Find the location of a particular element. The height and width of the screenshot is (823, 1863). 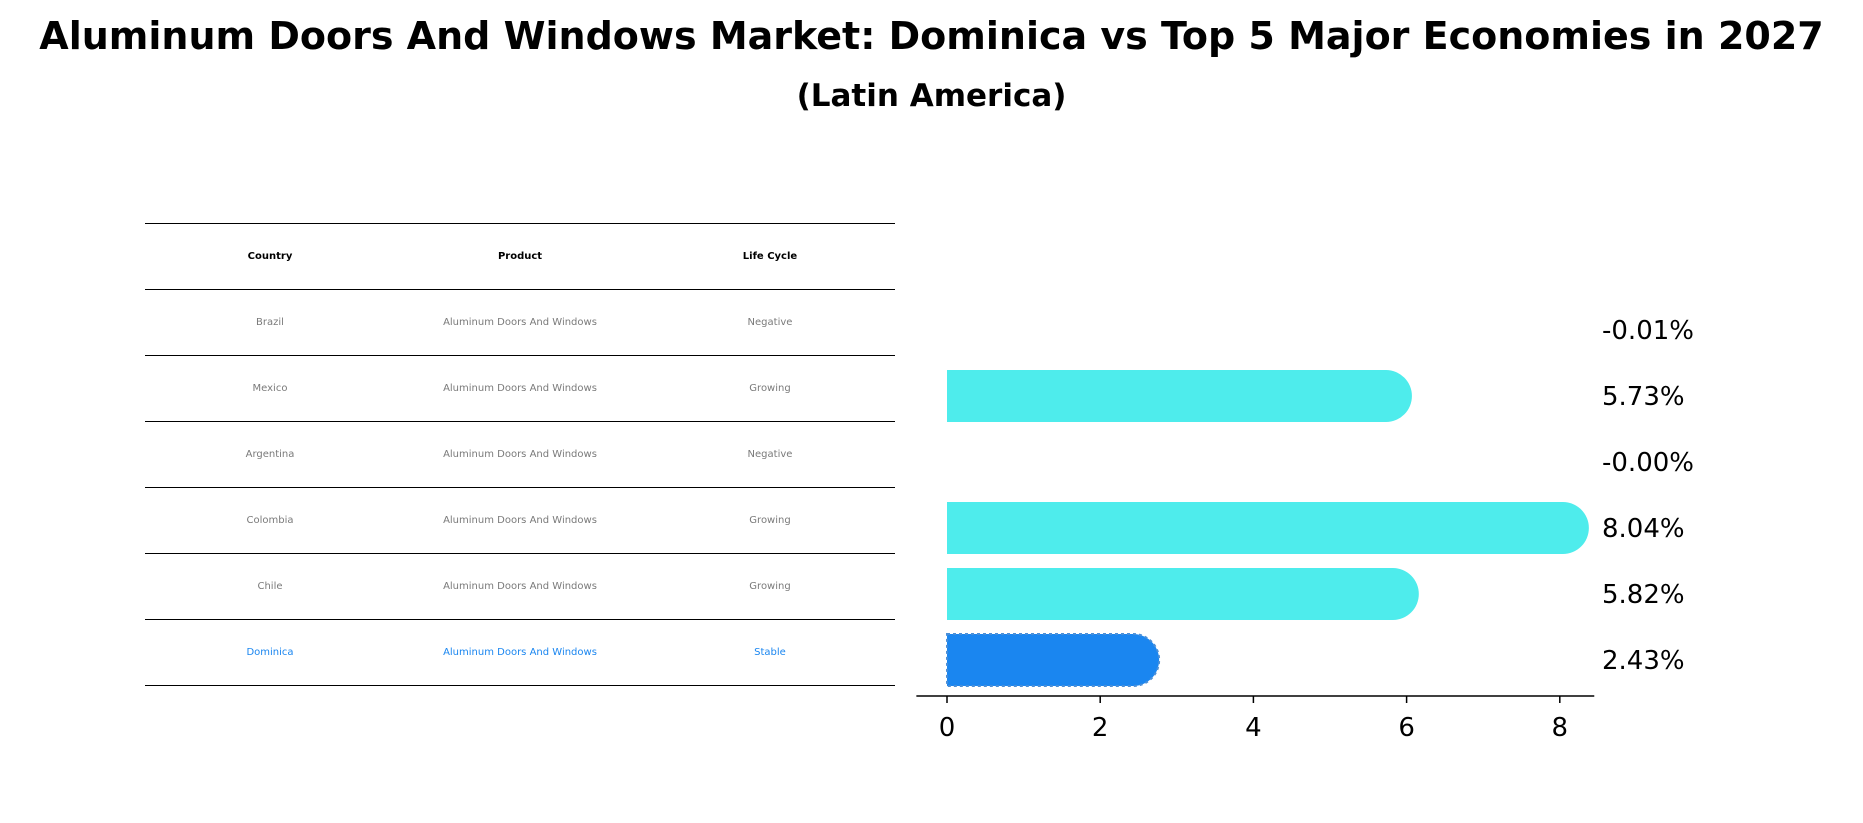

cell-country: Colombia is located at coordinates (270, 520).